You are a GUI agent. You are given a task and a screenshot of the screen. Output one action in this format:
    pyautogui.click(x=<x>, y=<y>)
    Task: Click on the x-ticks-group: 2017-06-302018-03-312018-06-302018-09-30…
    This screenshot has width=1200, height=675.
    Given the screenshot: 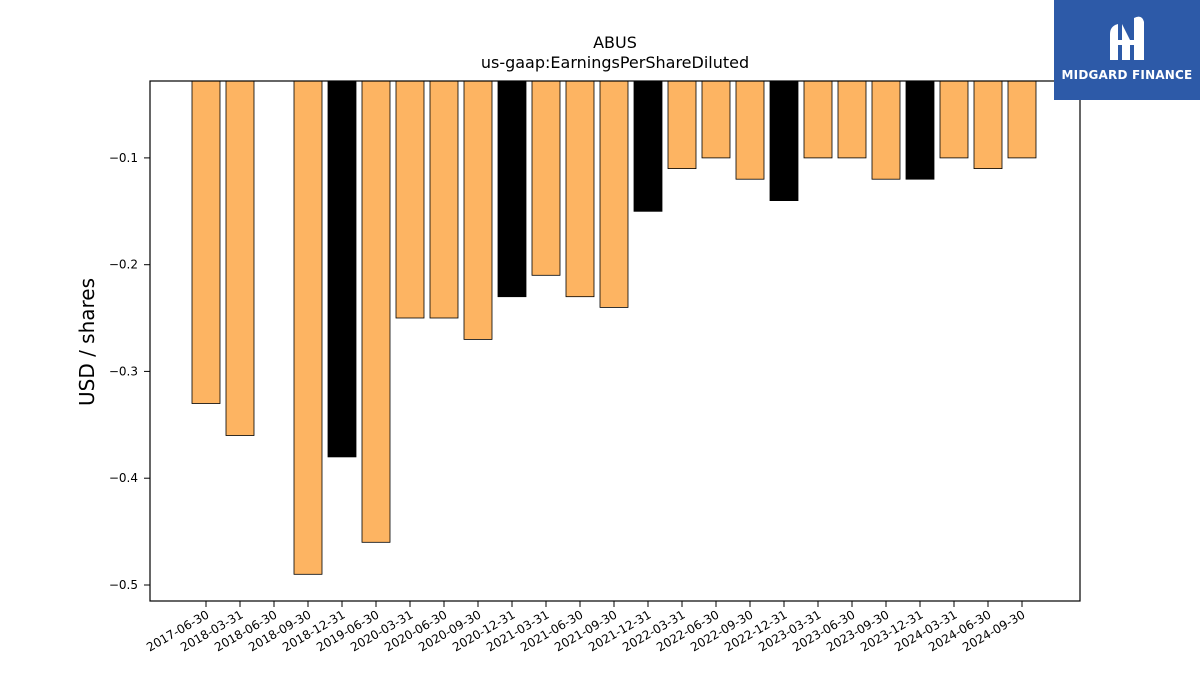 What is the action you would take?
    pyautogui.click(x=586, y=627)
    